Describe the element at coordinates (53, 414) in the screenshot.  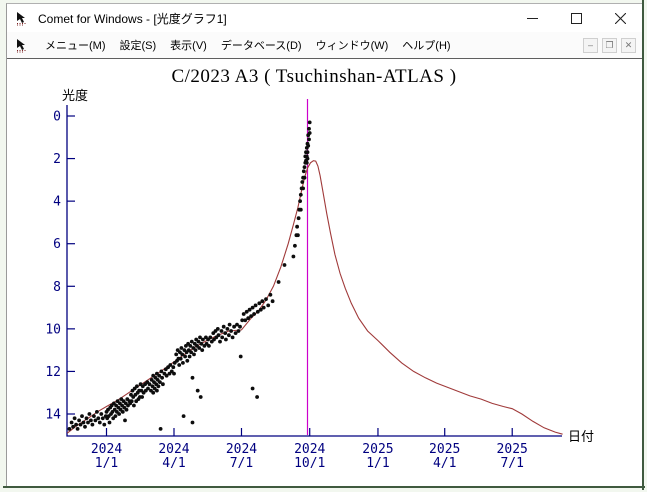
I see `svg-text: 14` at that location.